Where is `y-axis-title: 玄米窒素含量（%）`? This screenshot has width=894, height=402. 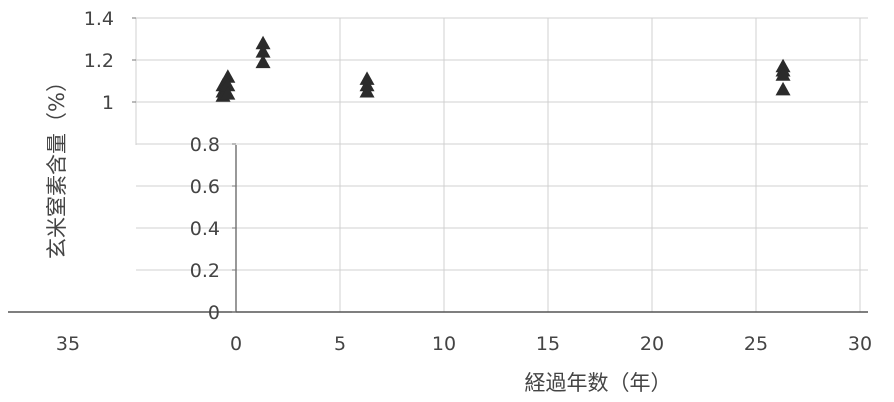 y-axis-title: 玄米窒素含量（%） is located at coordinates (57, 165).